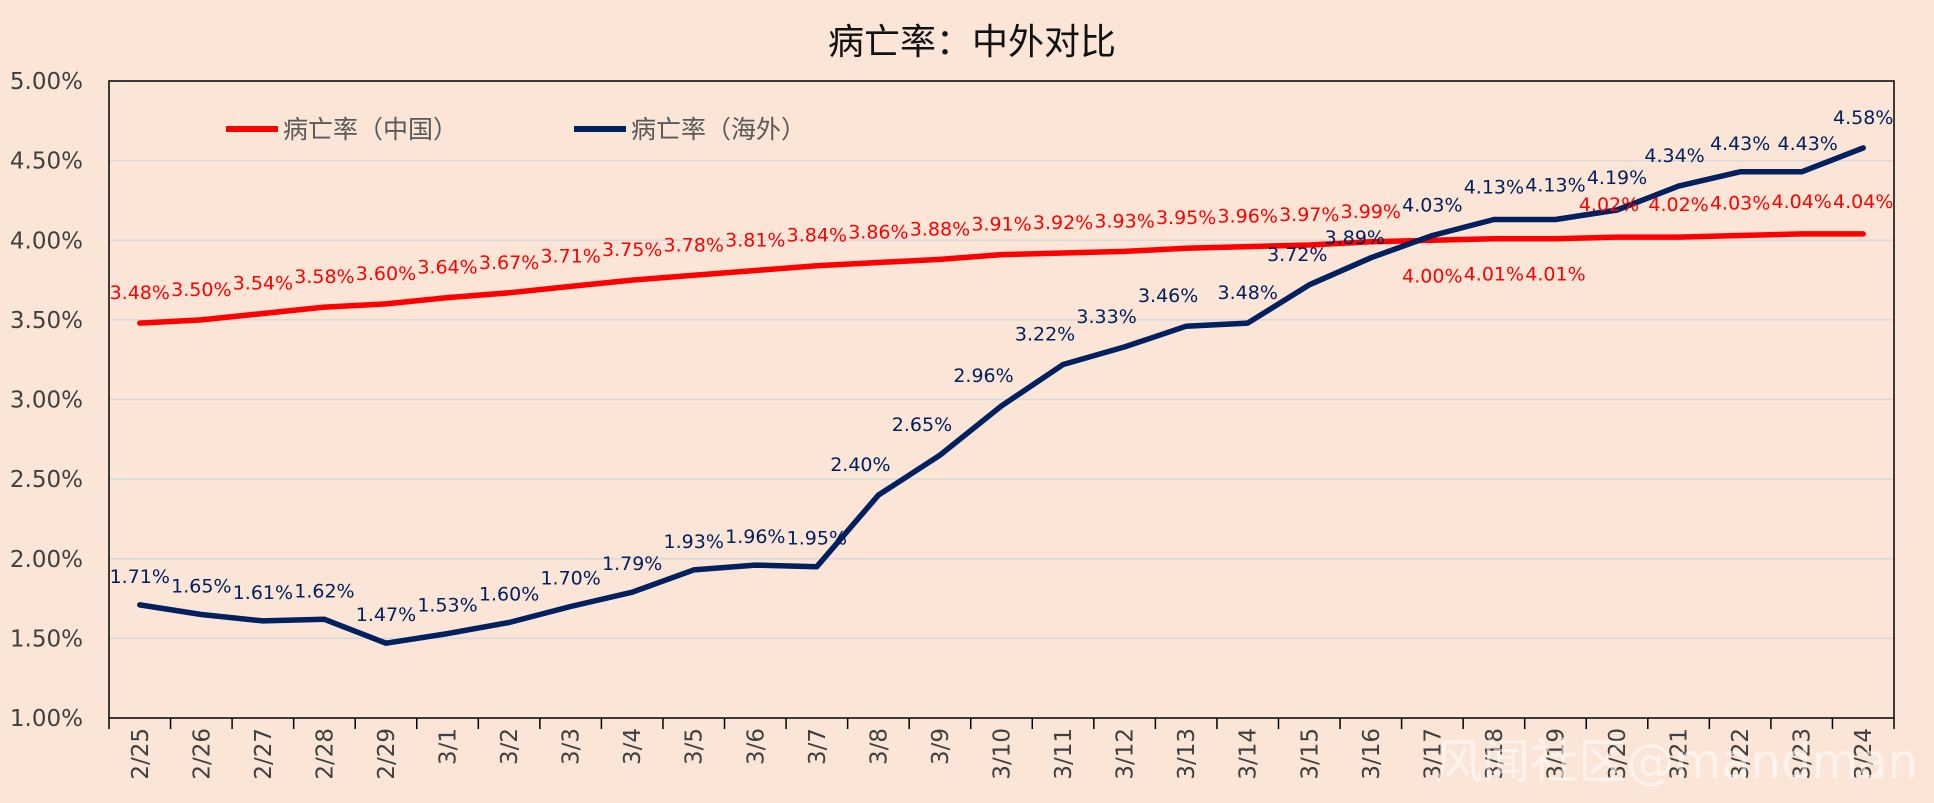 Image resolution: width=1934 pixels, height=803 pixels. Describe the element at coordinates (386, 274) in the screenshot. I see `data-label-china: 3.60%` at that location.